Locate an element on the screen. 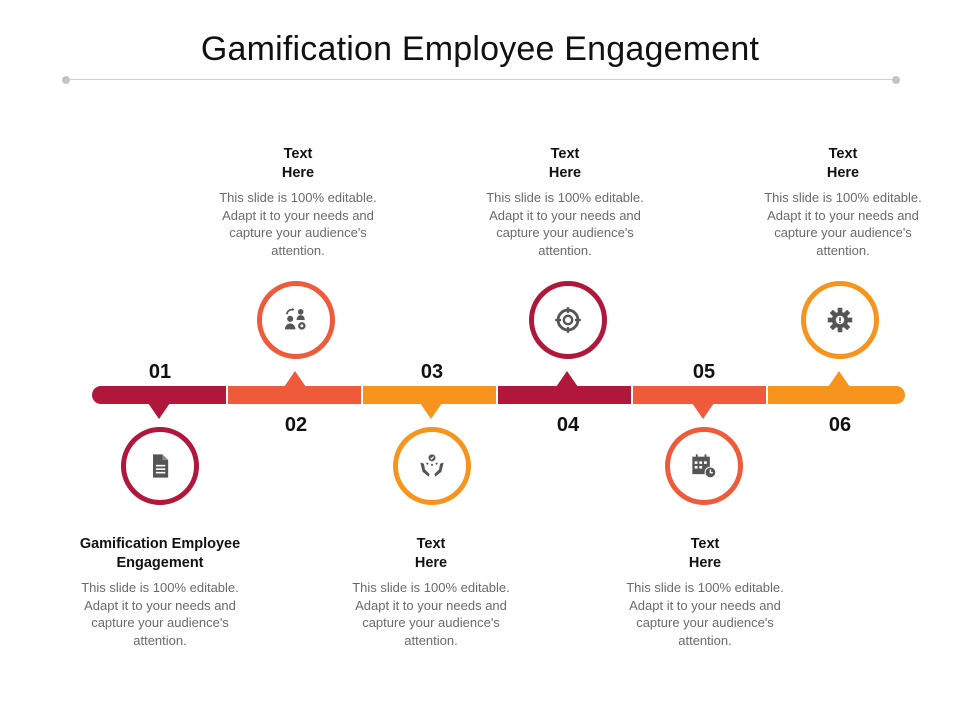  step-5-number: 05 is located at coordinates (704, 372).